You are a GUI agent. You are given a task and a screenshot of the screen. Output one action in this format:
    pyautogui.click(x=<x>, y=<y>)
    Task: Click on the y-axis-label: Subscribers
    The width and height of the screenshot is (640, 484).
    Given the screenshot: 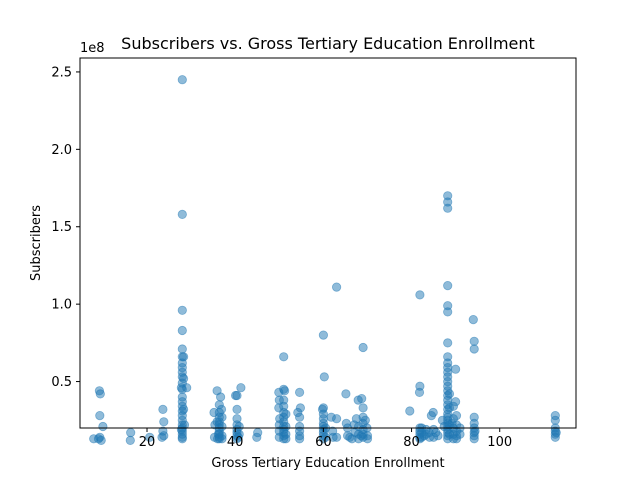 What is the action you would take?
    pyautogui.click(x=36, y=243)
    